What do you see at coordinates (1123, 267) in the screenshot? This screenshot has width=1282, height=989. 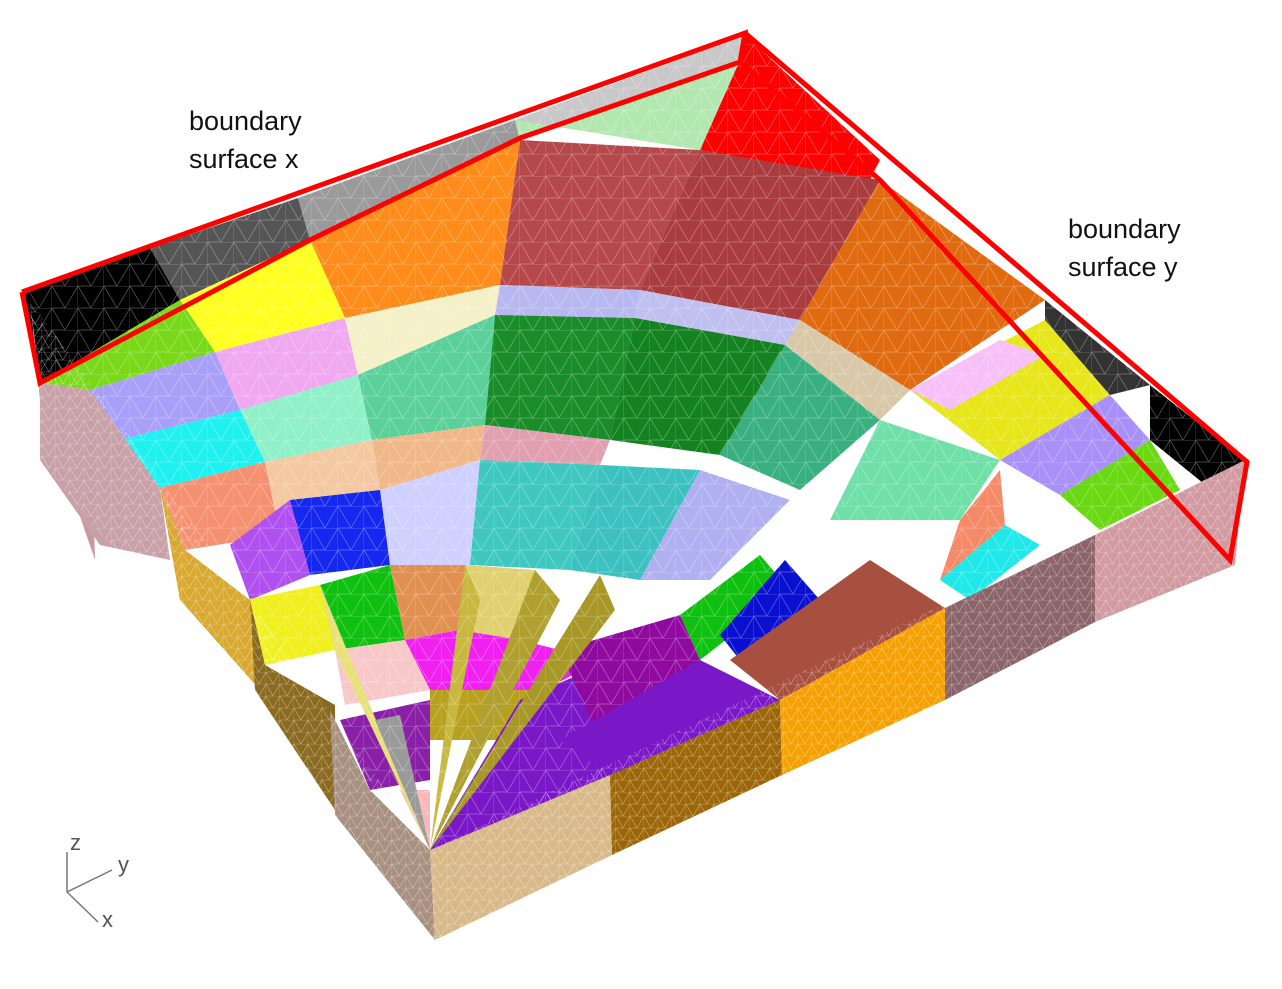 I see `boundary-y-line2: surface y` at bounding box center [1123, 267].